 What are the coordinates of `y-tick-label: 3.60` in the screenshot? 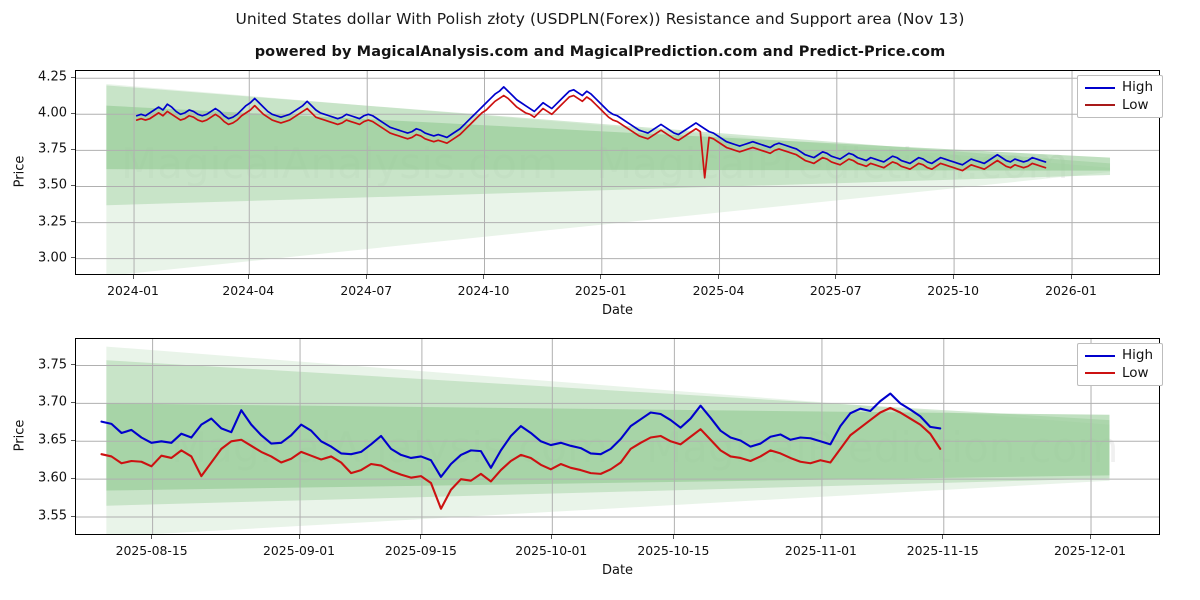 It's located at (52, 478).